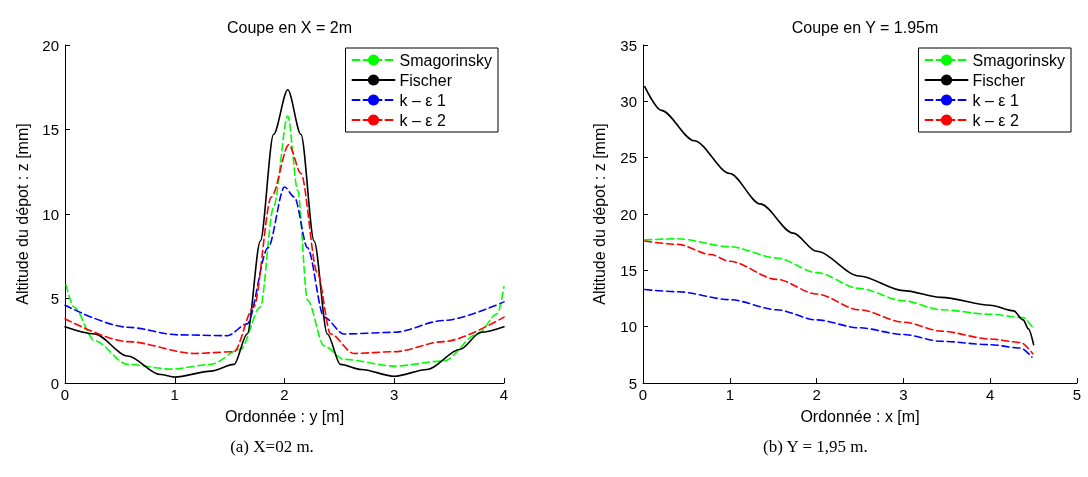  What do you see at coordinates (815, 446) in the screenshot?
I see `text: (b) Y = 1,95 m.` at bounding box center [815, 446].